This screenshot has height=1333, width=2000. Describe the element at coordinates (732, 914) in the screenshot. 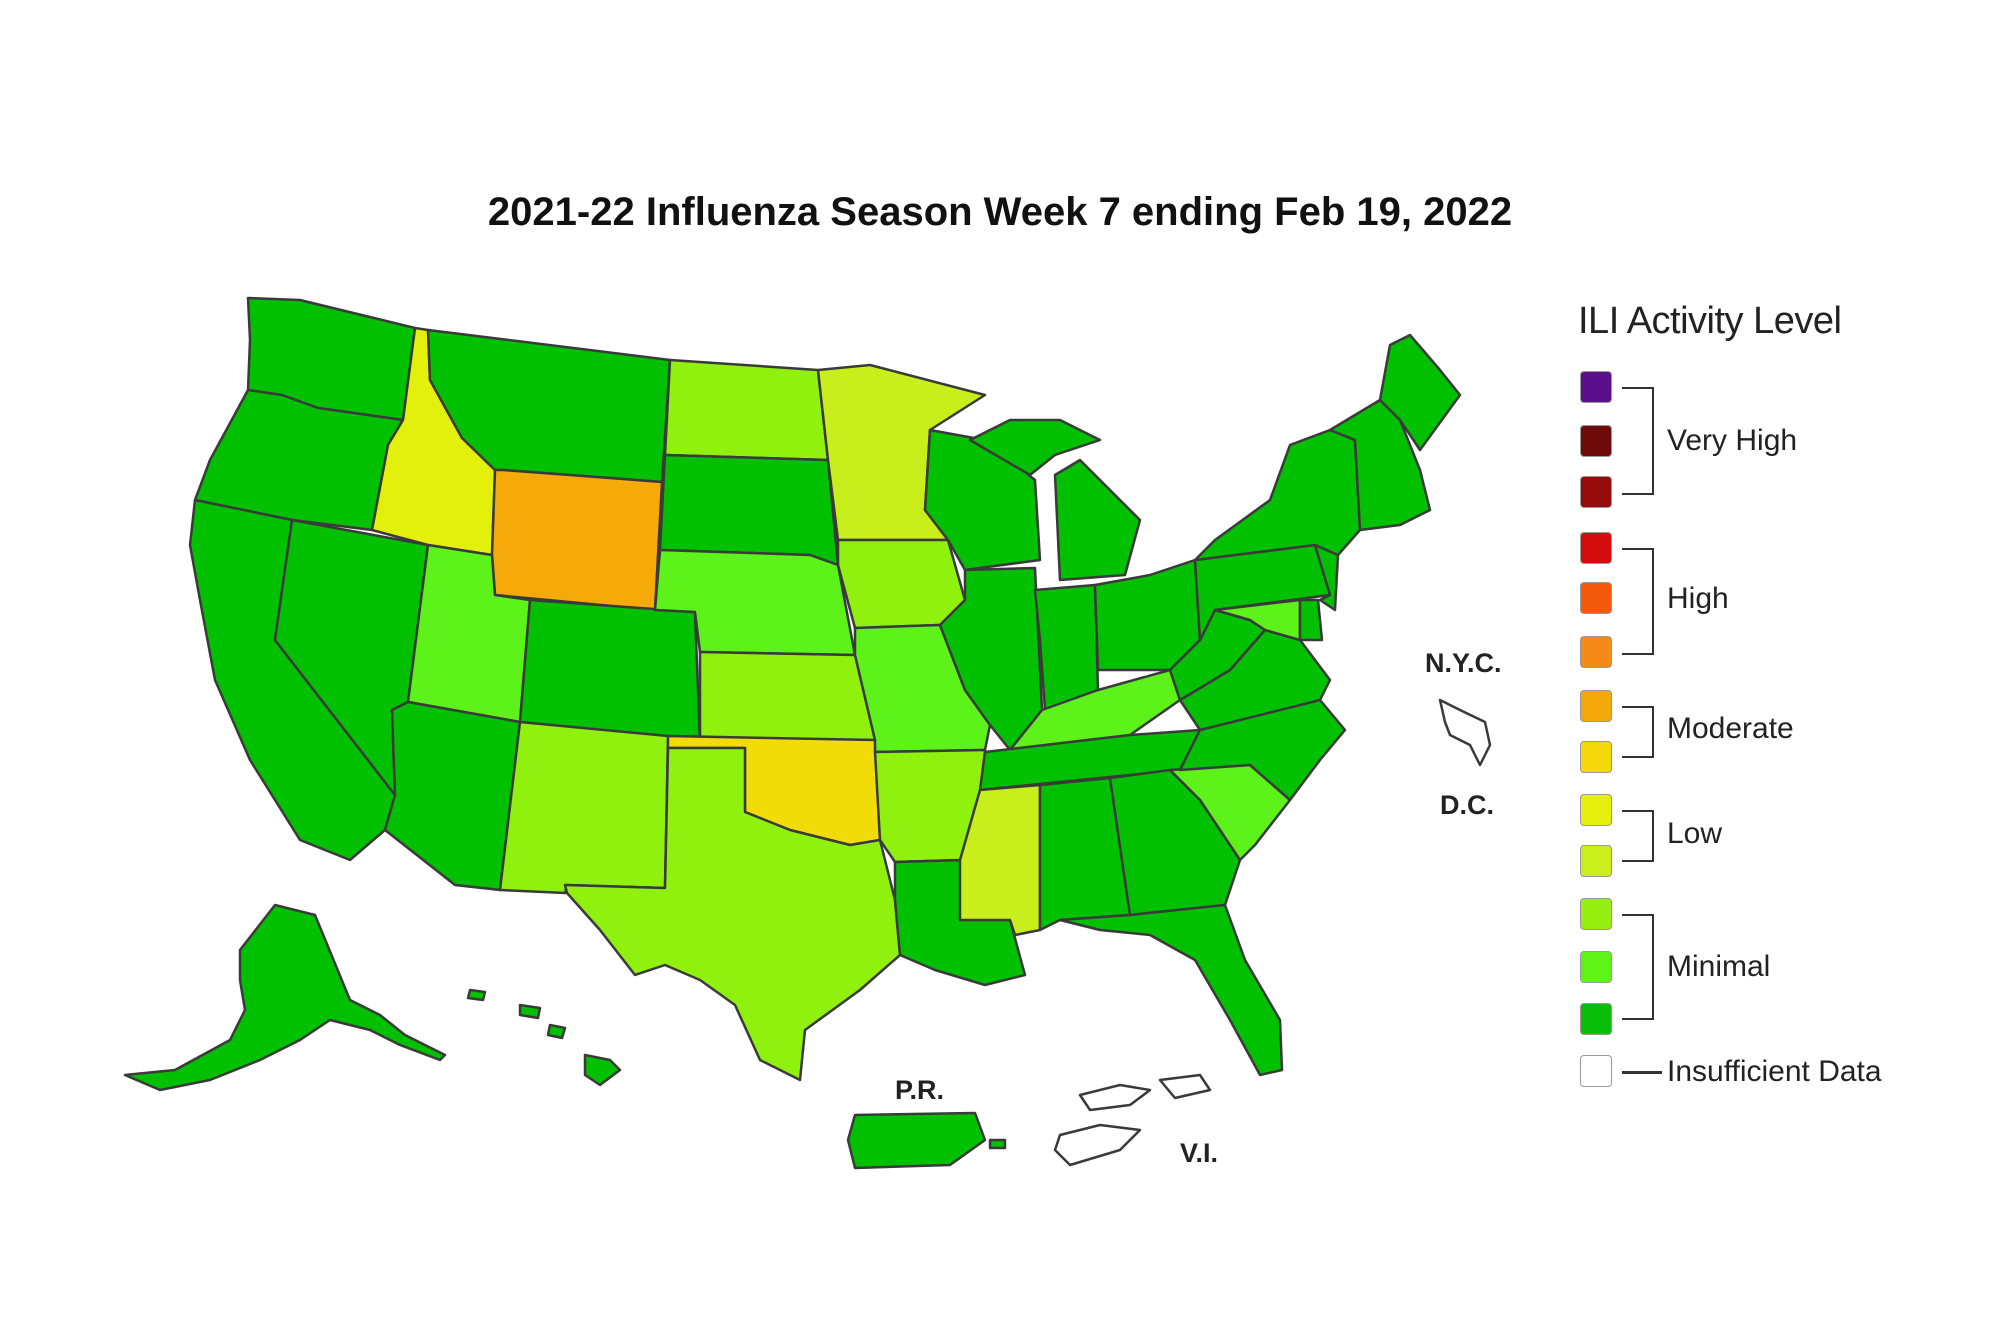

I see `state-texas` at that location.